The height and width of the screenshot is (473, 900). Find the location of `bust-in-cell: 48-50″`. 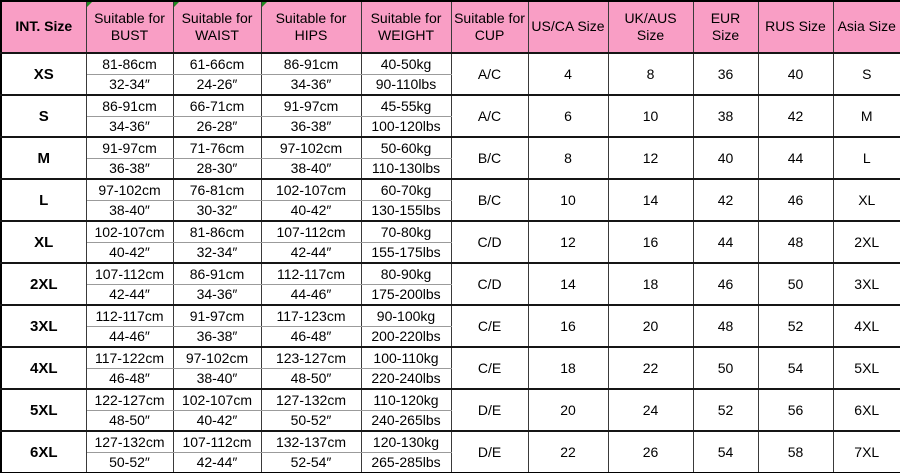

bust-in-cell: 48-50″ is located at coordinates (129, 420).